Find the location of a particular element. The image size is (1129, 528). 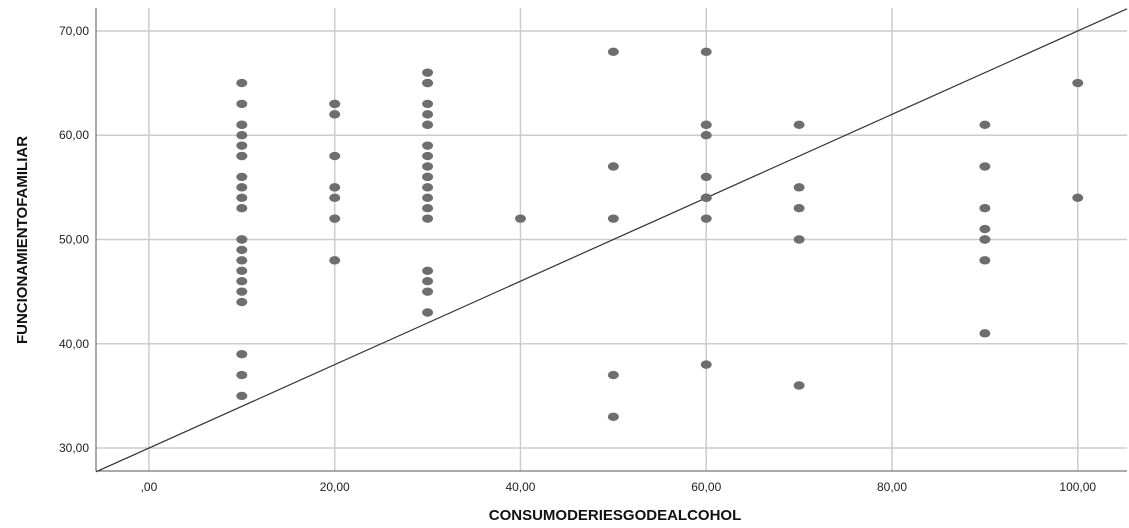

y-tick-label: 70,00 is located at coordinates (74, 31).